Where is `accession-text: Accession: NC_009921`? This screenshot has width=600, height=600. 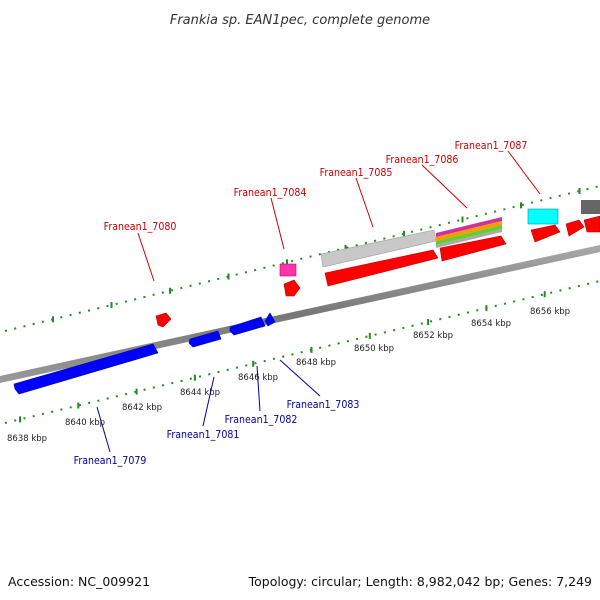
accession-text: Accession: NC_009921 is located at coordinates (79, 581).